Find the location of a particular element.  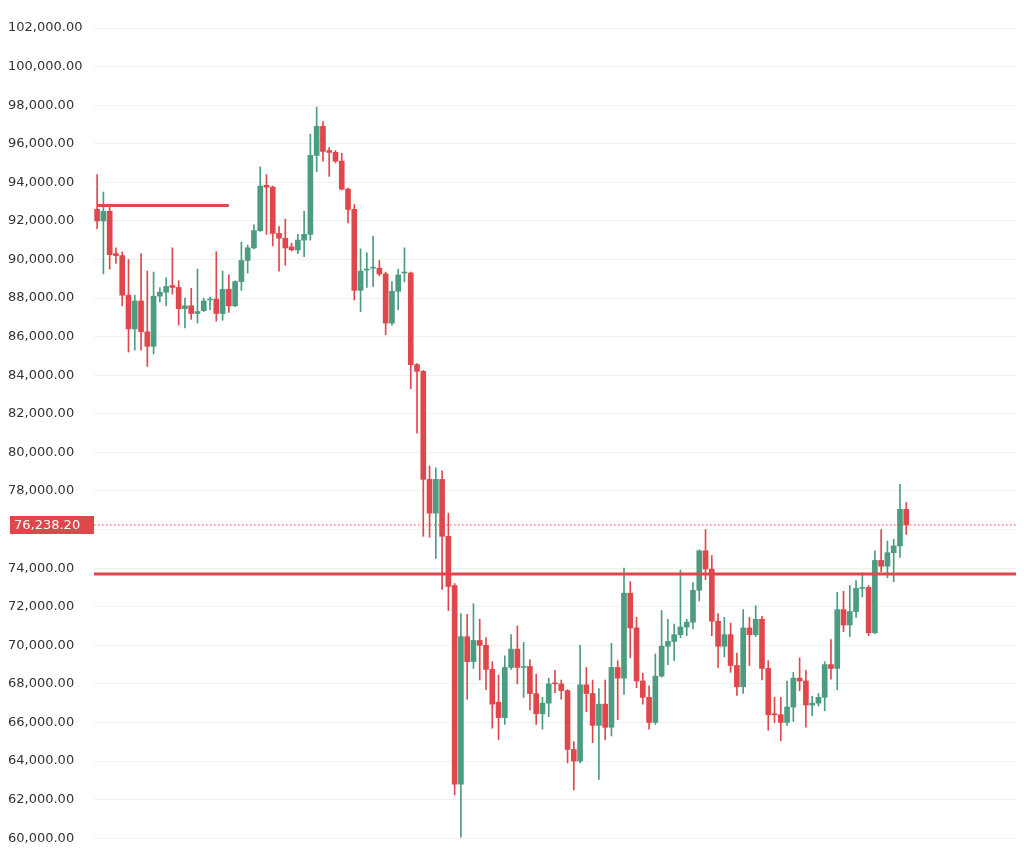

y-tick-label: 100,000.00 is located at coordinates (45, 65).